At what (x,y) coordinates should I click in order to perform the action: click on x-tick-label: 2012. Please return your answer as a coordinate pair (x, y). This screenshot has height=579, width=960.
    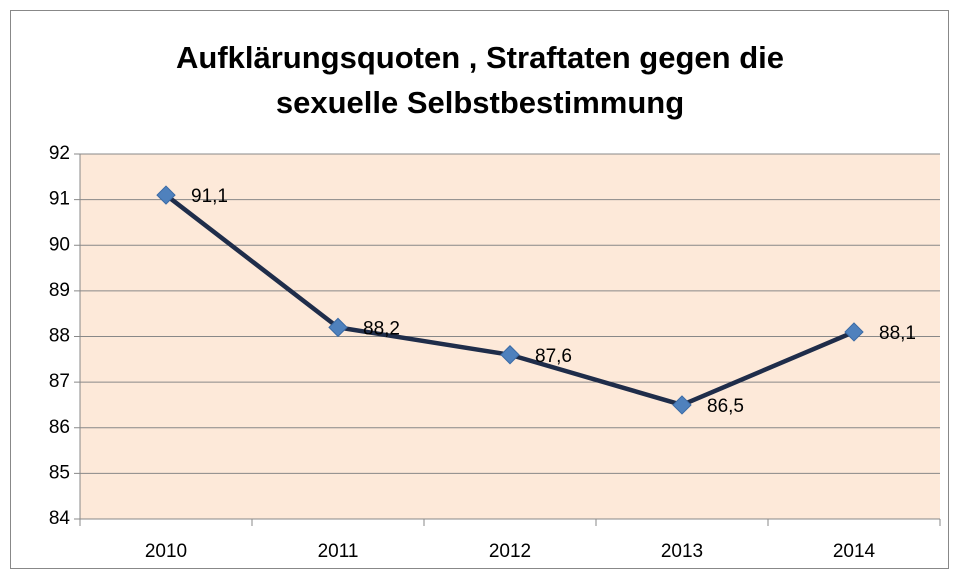
    Looking at the image, I should click on (510, 551).